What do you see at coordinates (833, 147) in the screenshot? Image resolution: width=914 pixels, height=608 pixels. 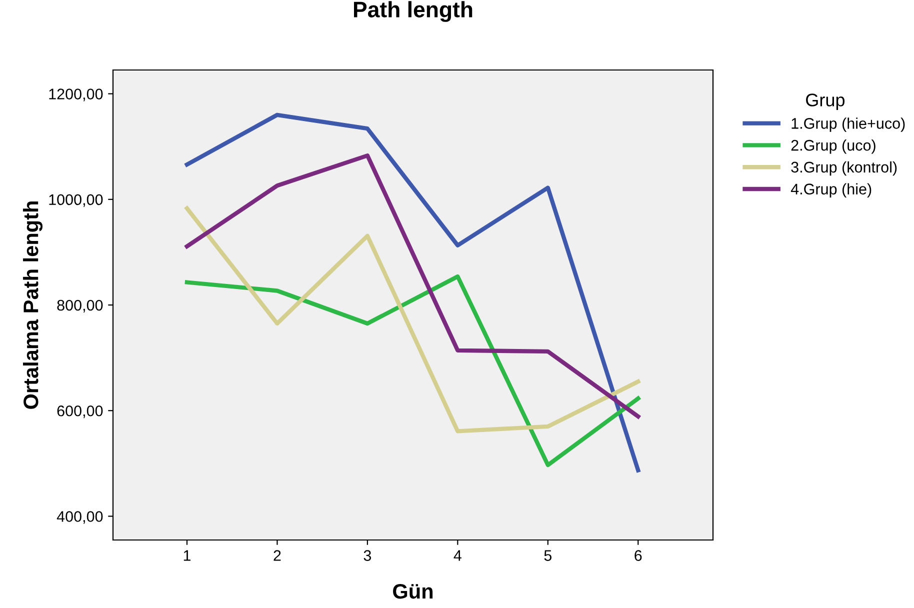 I see `legend-label: 2.Grup (uco)` at bounding box center [833, 147].